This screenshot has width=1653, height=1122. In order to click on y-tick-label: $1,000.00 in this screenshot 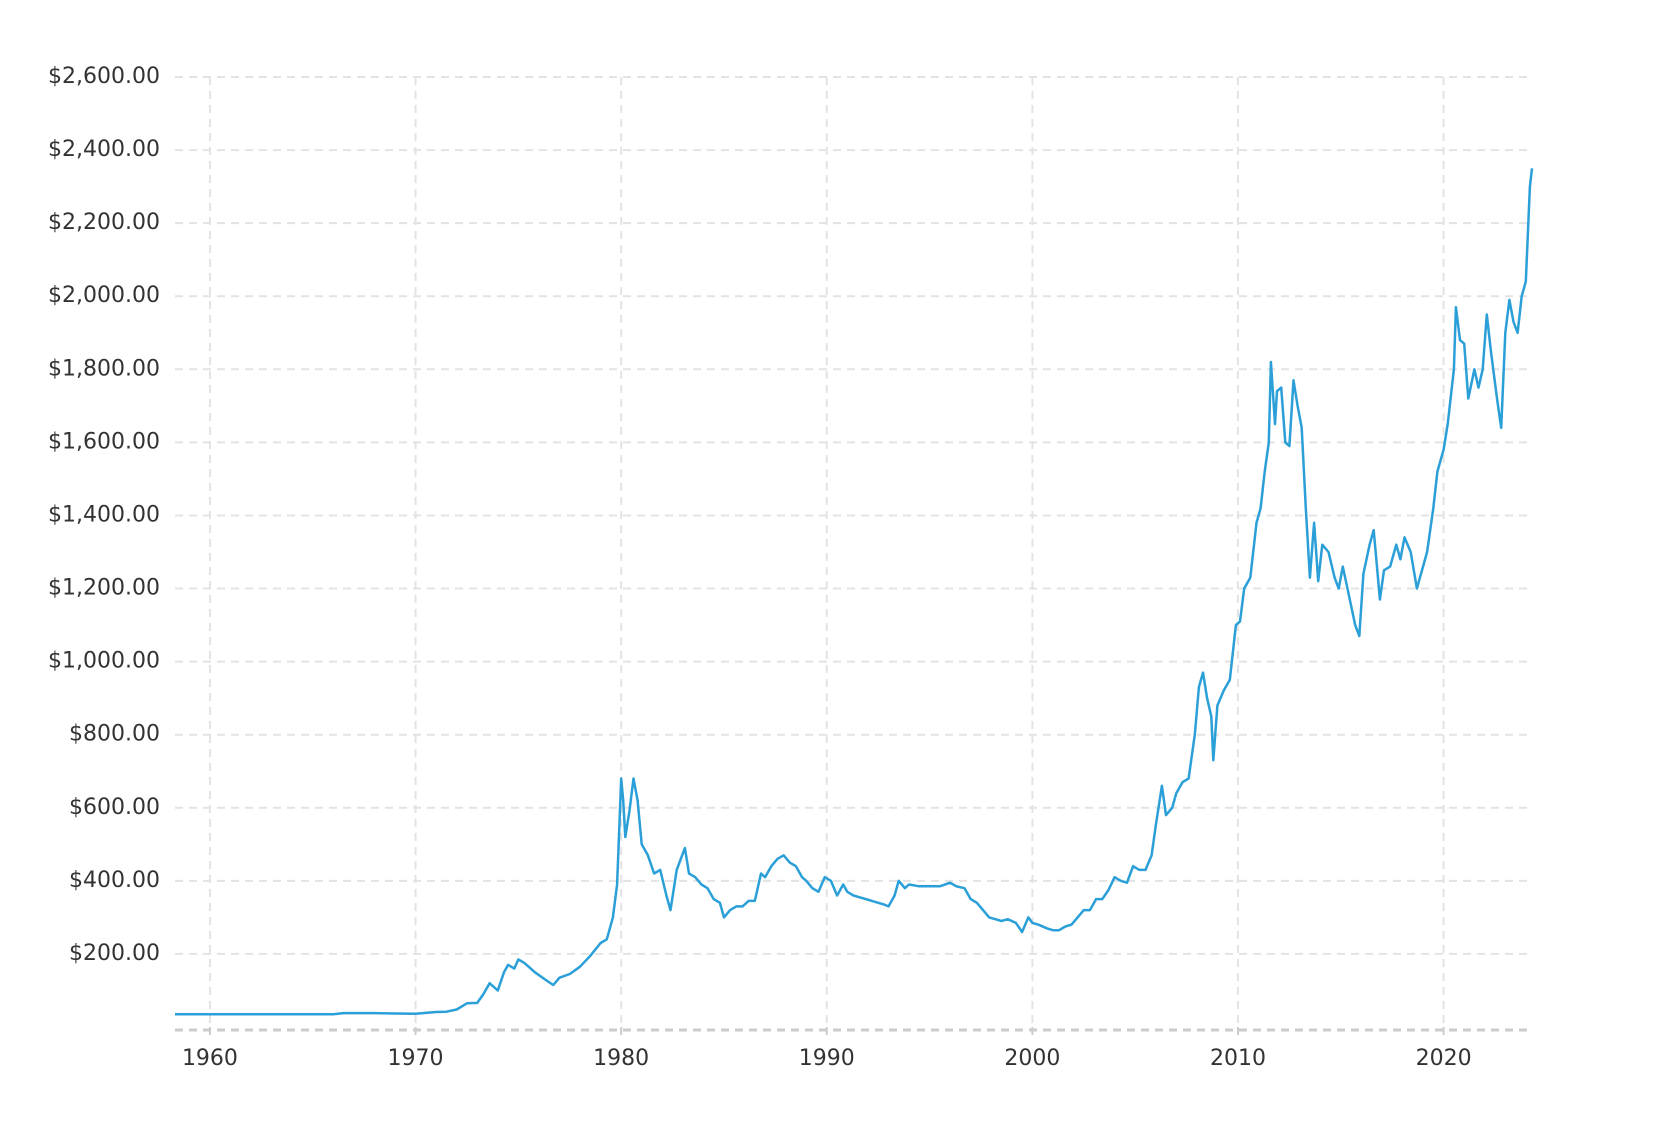, I will do `click(104, 661)`.